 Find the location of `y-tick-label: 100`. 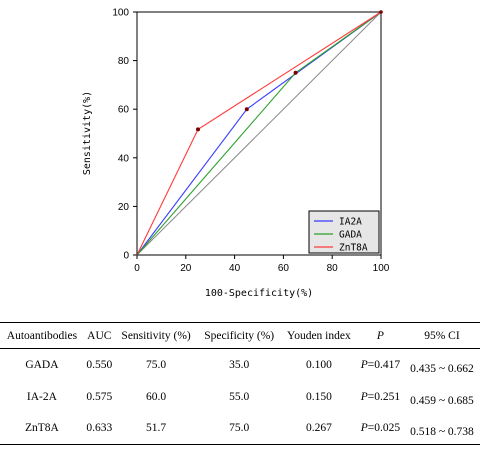

y-tick-label: 100 is located at coordinates (120, 13).